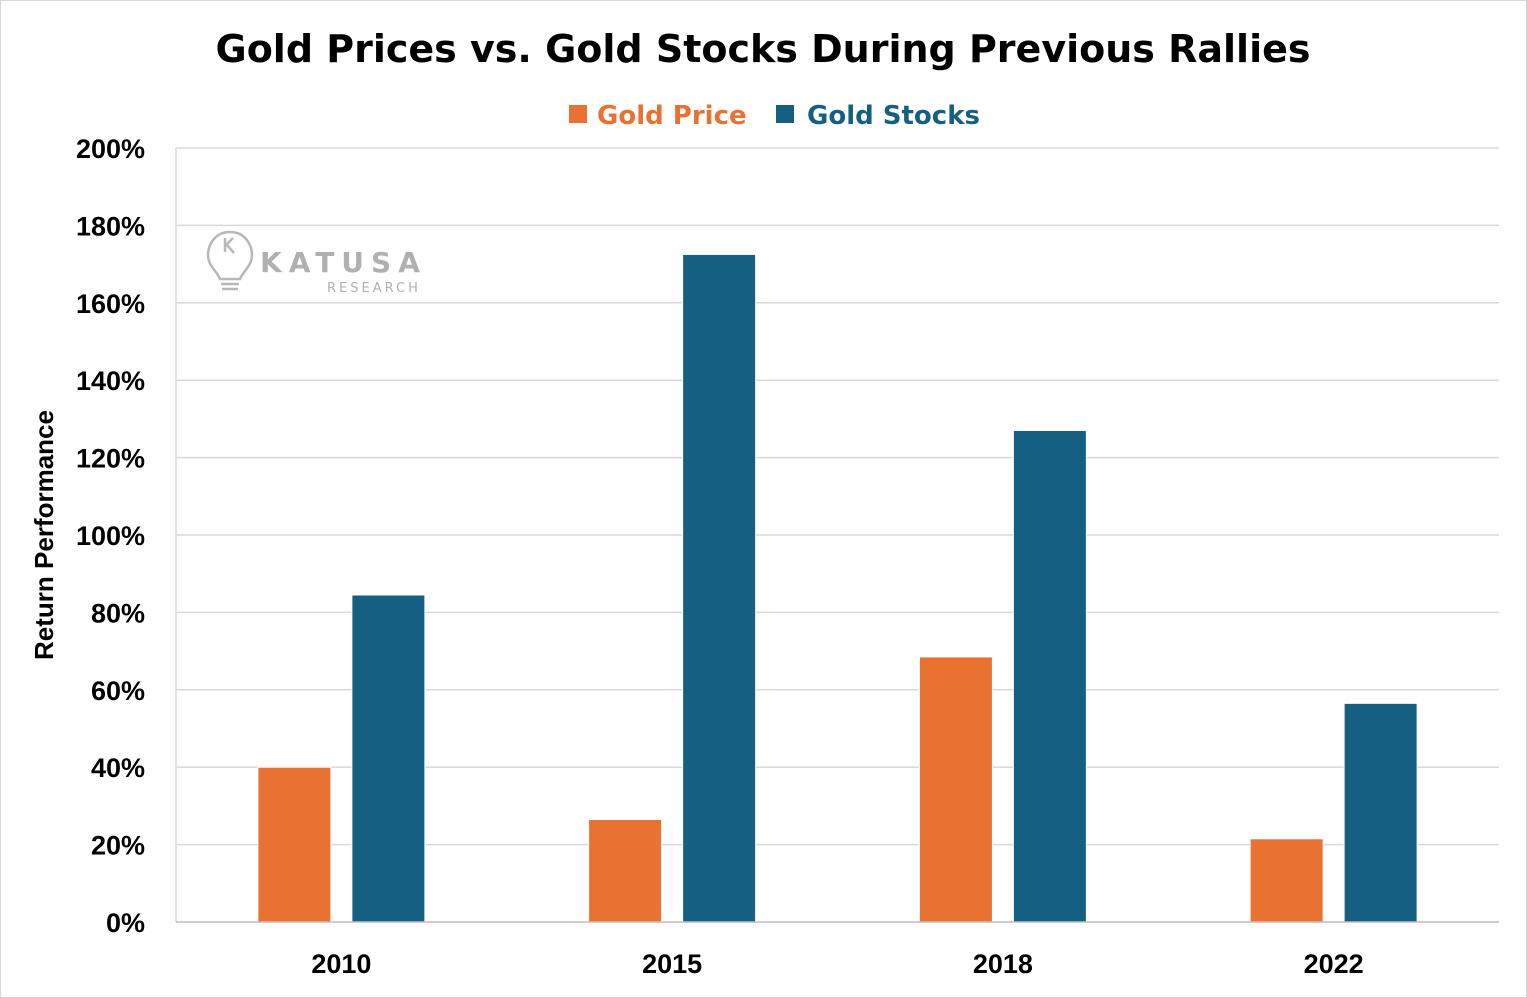 The image size is (1527, 998). Describe the element at coordinates (118, 613) in the screenshot. I see `y-tick-label: 80%` at that location.